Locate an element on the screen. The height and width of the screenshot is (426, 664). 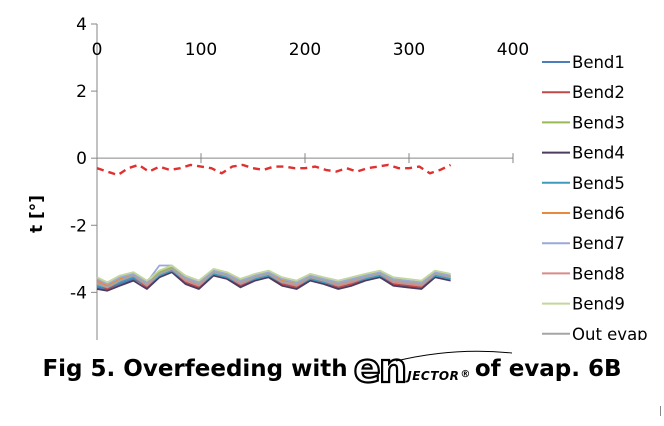
y-tick-label: -2 is located at coordinates (78, 226).